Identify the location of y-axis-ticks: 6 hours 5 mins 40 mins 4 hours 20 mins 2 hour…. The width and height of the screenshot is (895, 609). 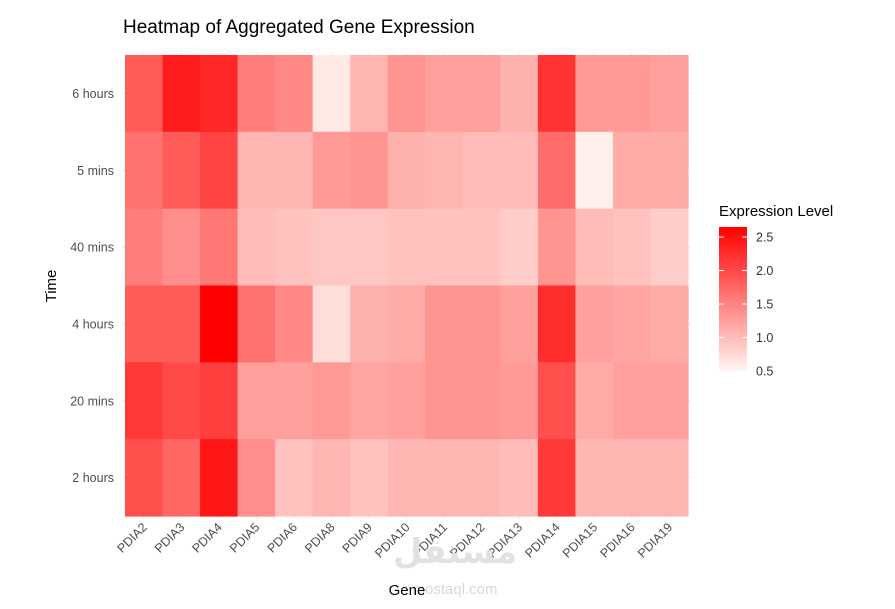
(92, 286).